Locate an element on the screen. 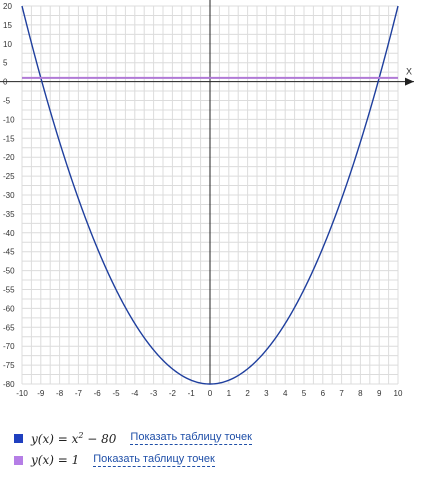  function-formula: y(x) = x2 − 80 is located at coordinates (74, 438).